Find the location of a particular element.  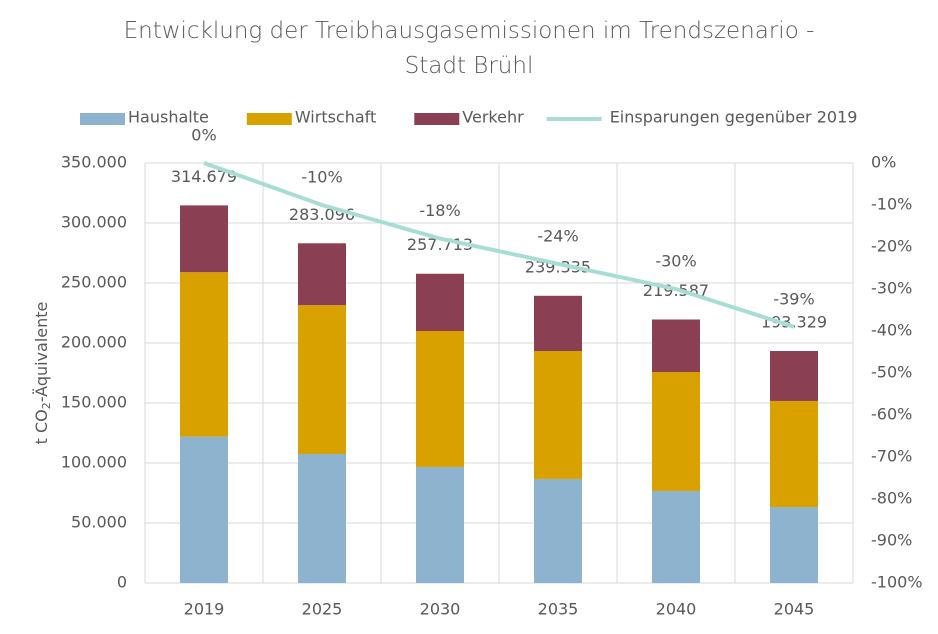

legend-label: Haushalte is located at coordinates (168, 117).